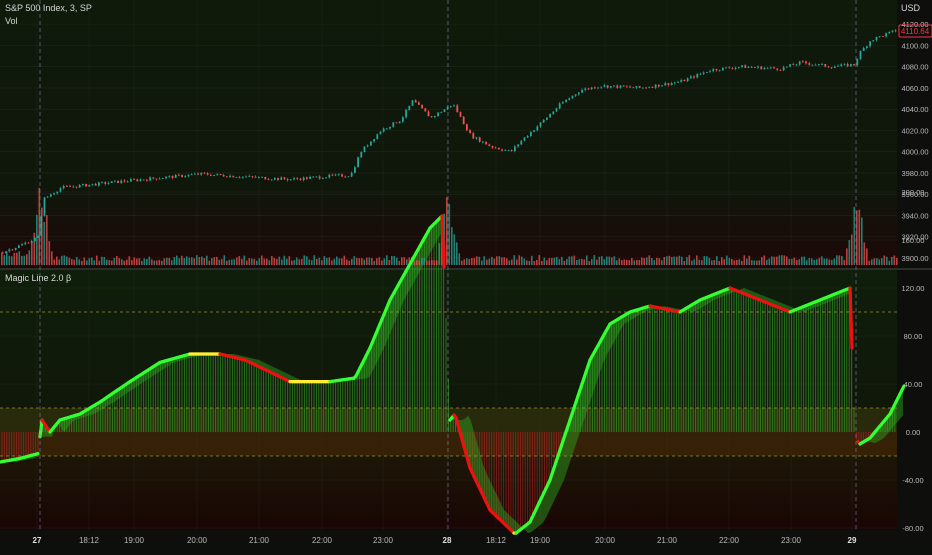  I want to click on magic-line-segment, so click(851, 318).